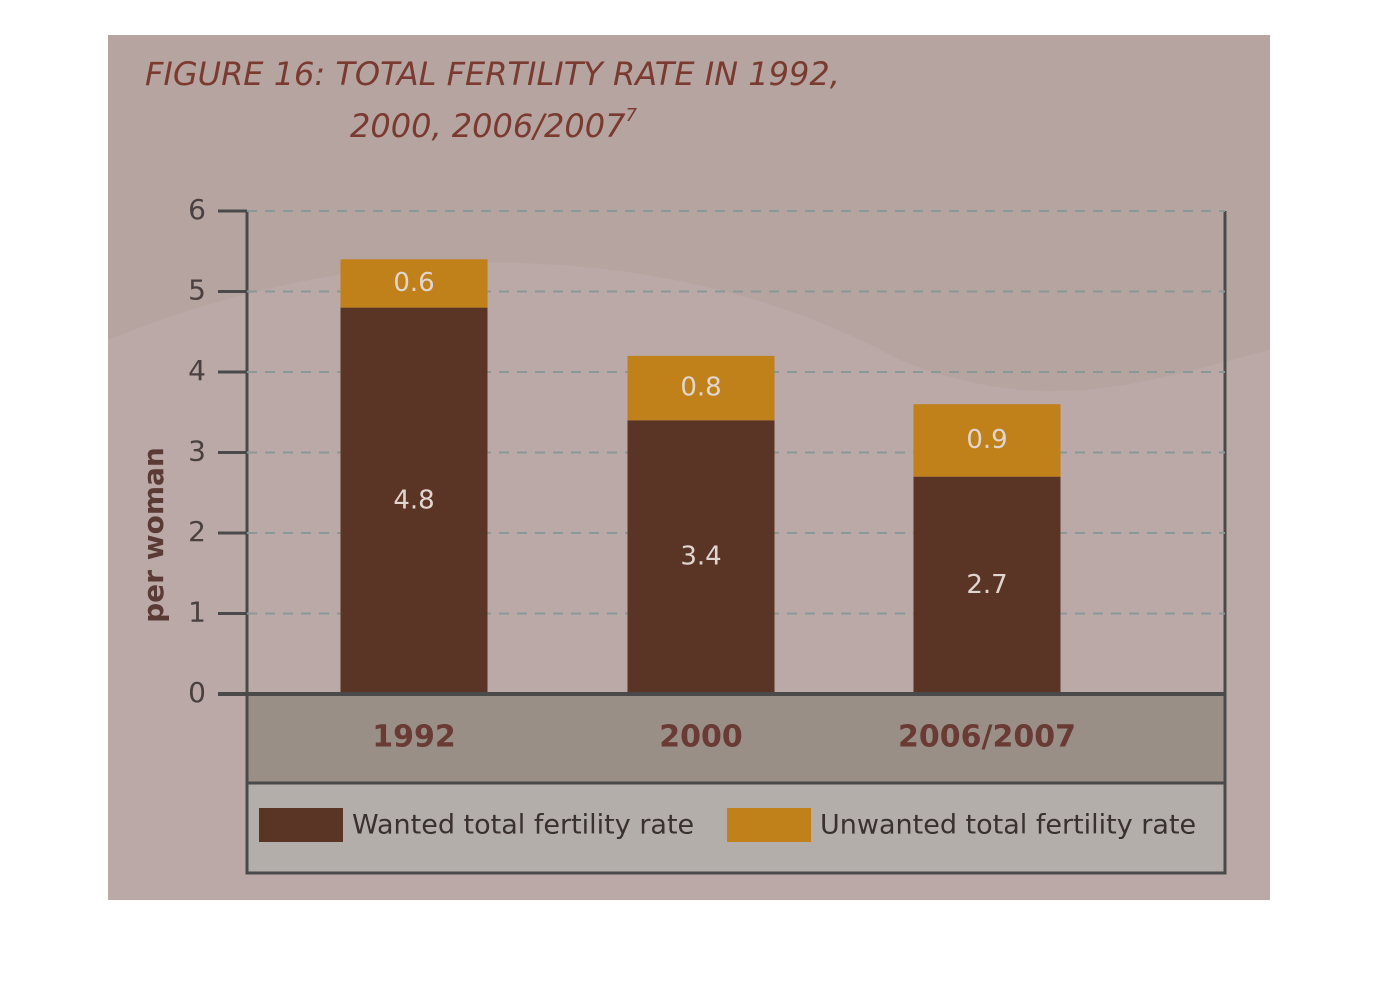 The height and width of the screenshot is (996, 1378). Describe the element at coordinates (1008, 825) in the screenshot. I see `legend-label: Unwanted total fertility rate` at that location.